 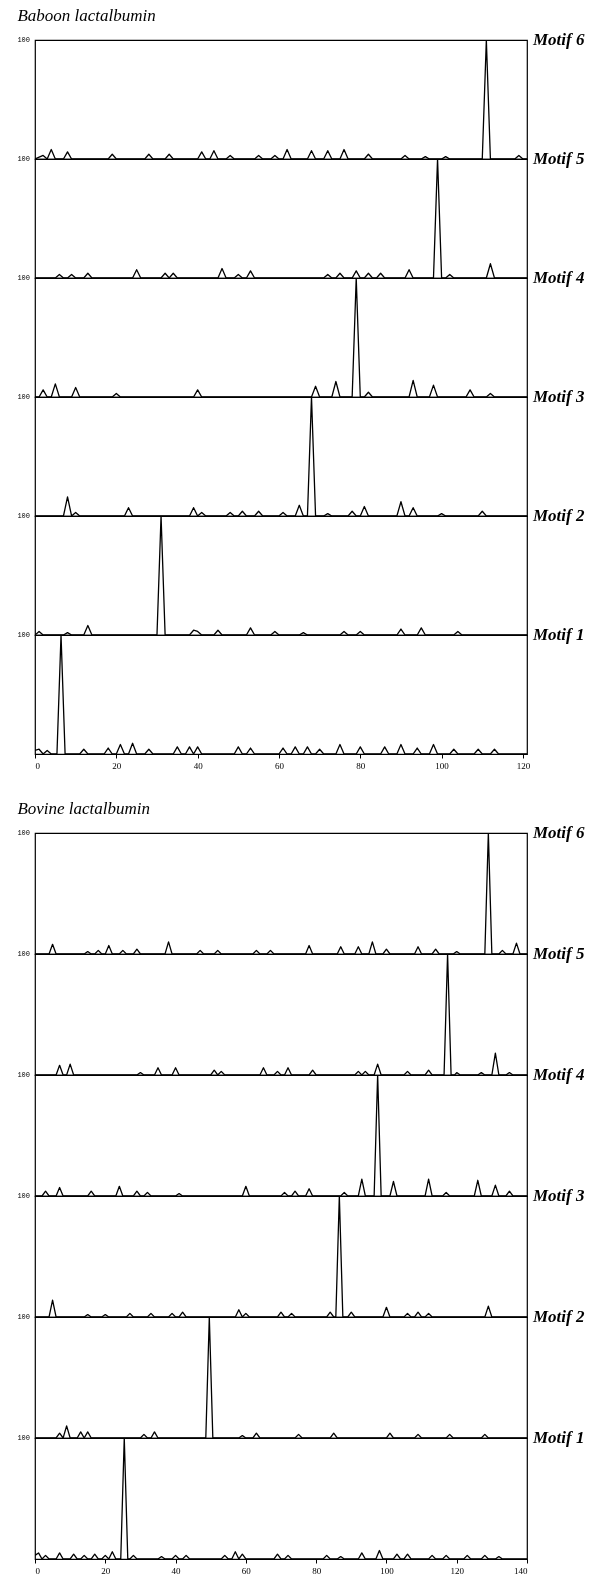 I want to click on x-tick-label: 140, so click(x=521, y=1570).